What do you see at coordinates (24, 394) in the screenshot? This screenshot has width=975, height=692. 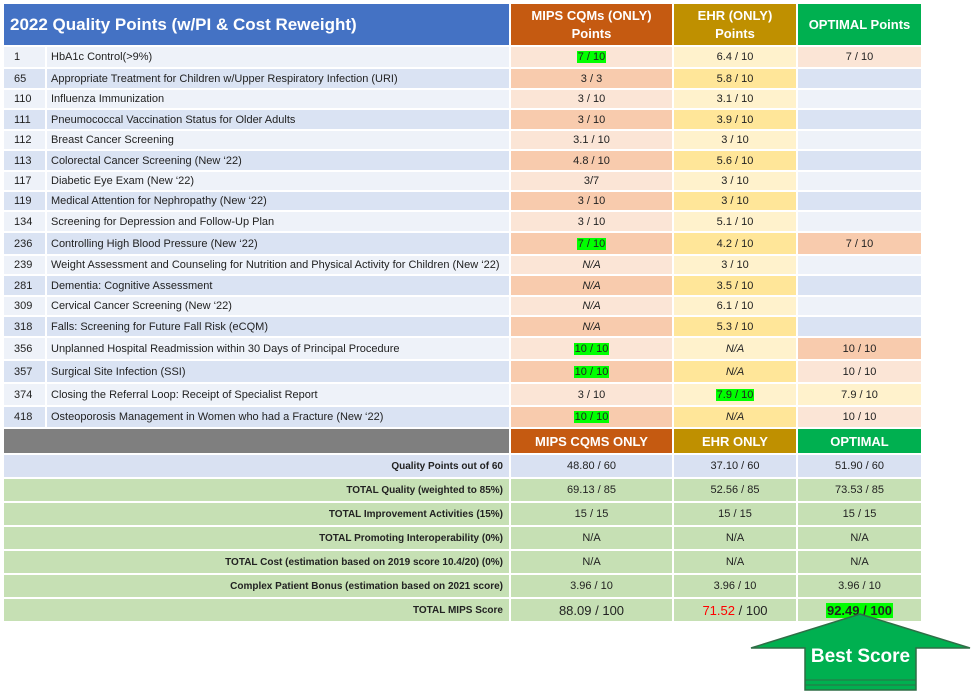 I see `measure-number: 374` at bounding box center [24, 394].